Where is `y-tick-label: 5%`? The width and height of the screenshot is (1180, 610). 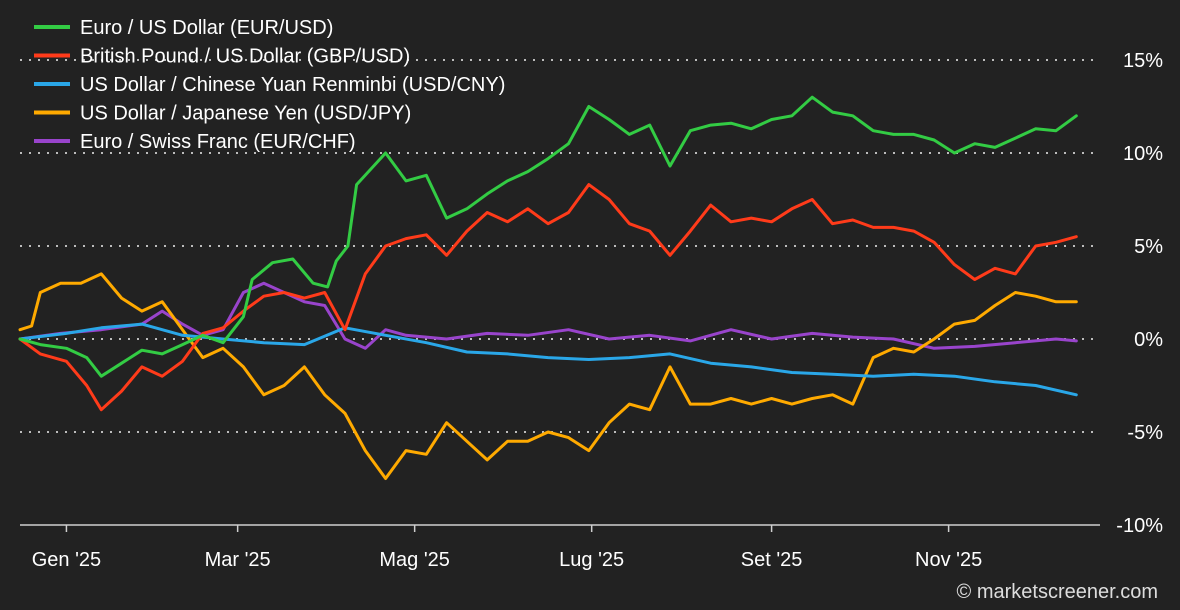
y-tick-label: 5% is located at coordinates (1148, 247).